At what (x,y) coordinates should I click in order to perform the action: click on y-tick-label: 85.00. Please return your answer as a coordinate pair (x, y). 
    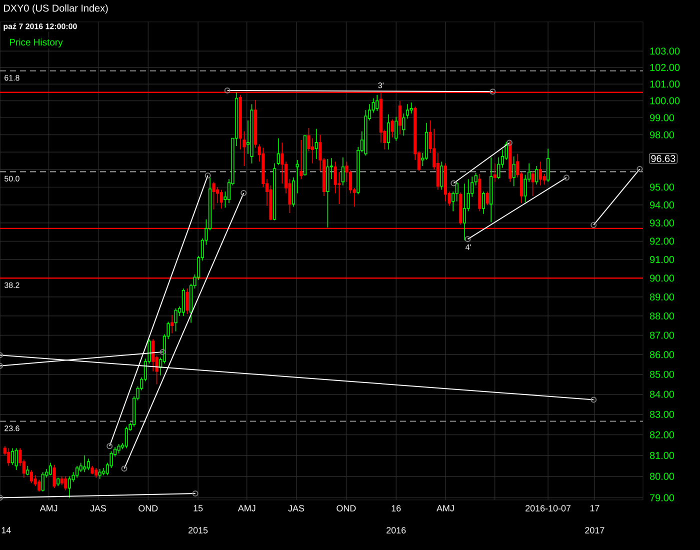
    Looking at the image, I should click on (662, 374).